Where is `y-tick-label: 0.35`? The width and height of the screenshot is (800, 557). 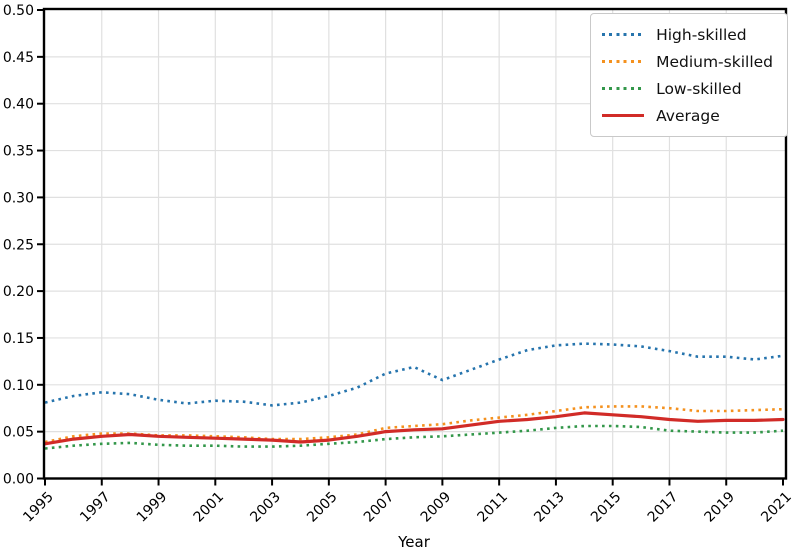
y-tick-label: 0.35 is located at coordinates (18, 152).